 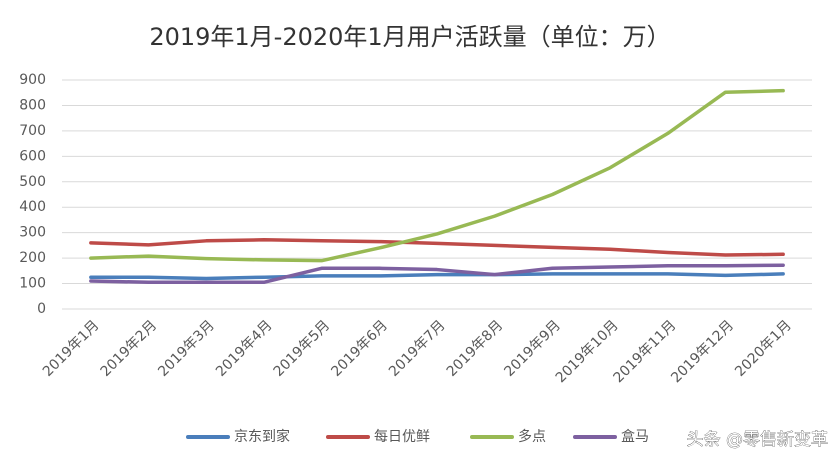 I want to click on y-tick-label: 600, so click(x=32, y=156).